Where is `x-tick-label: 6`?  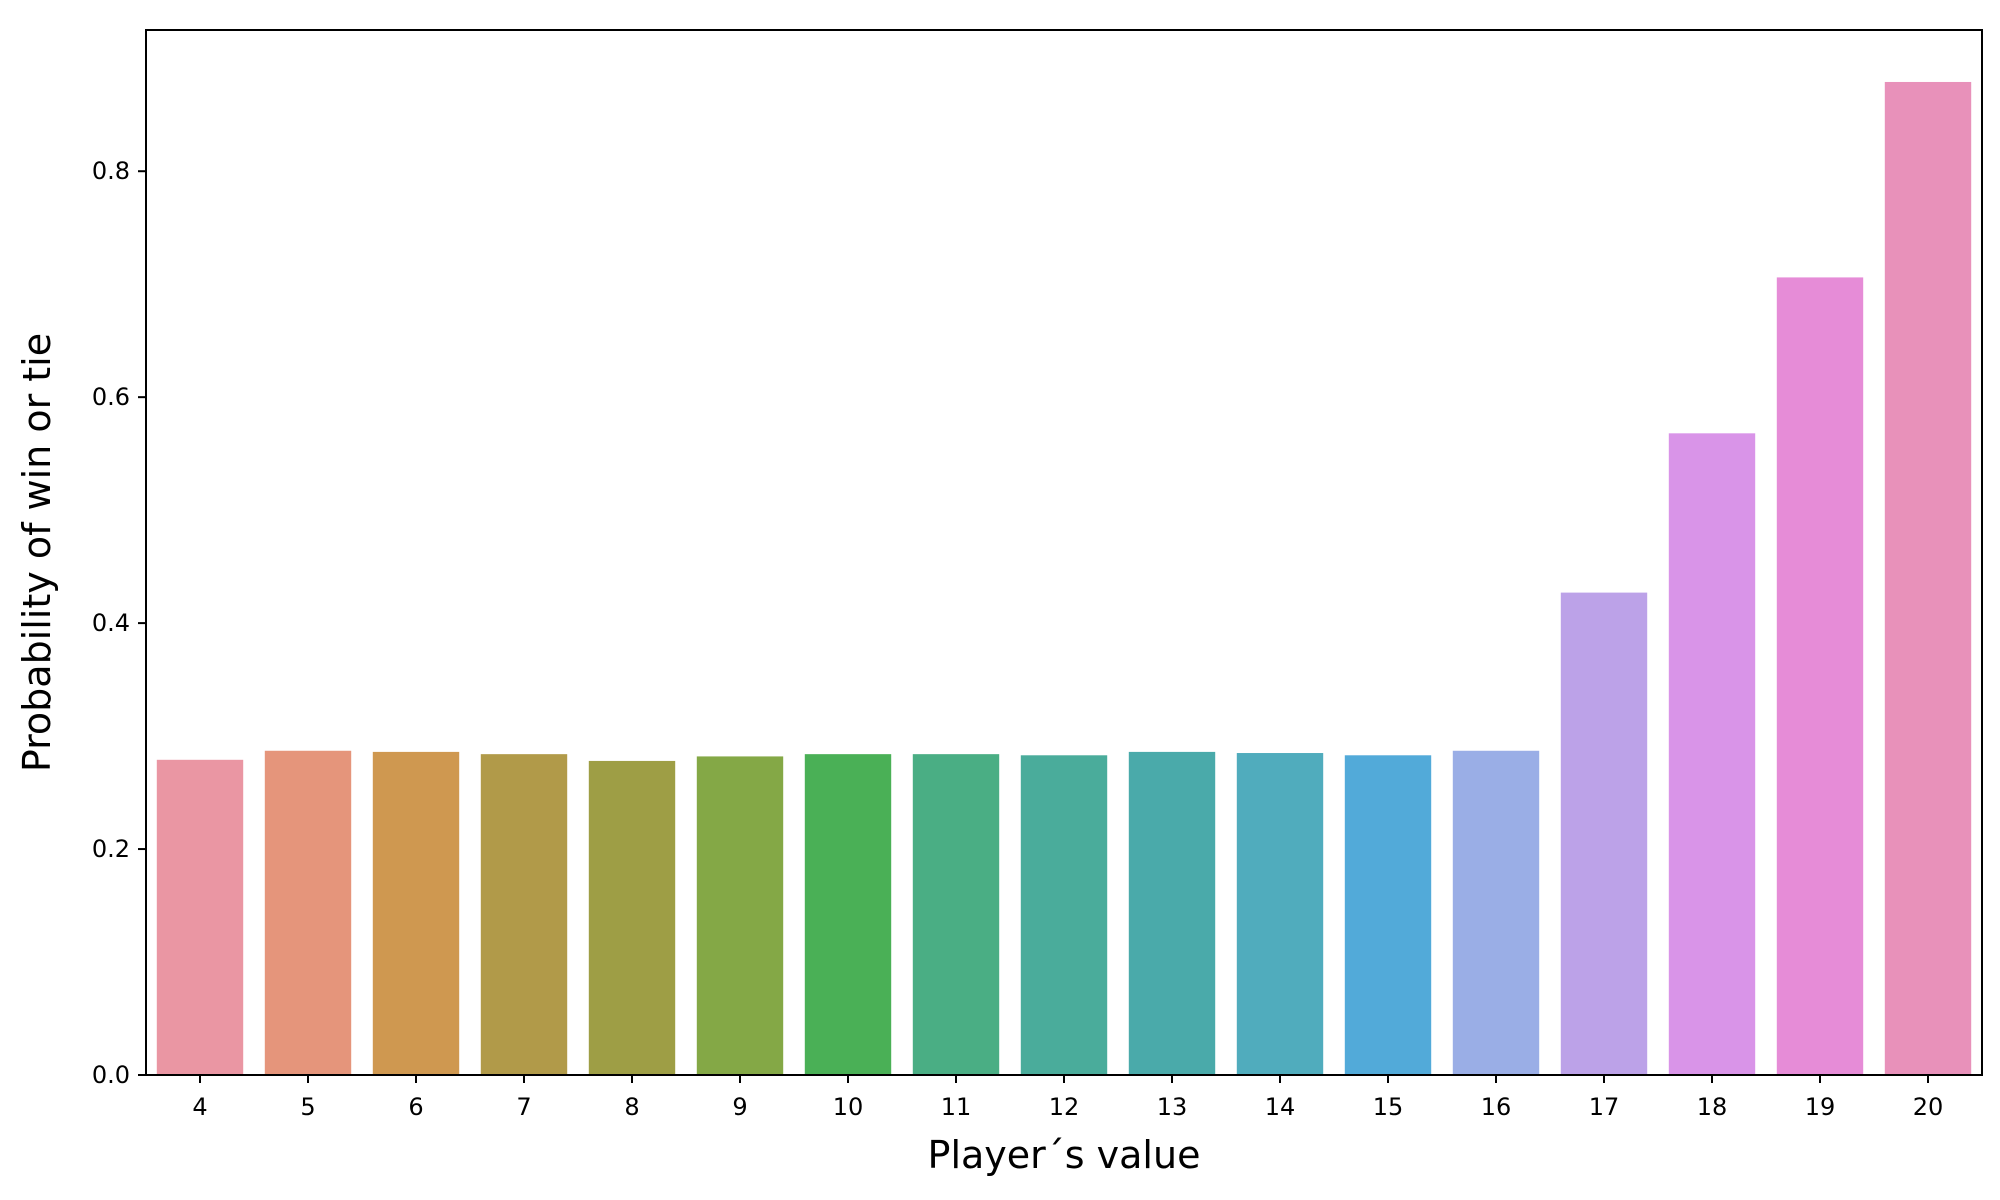 x-tick-label: 6 is located at coordinates (415, 1107).